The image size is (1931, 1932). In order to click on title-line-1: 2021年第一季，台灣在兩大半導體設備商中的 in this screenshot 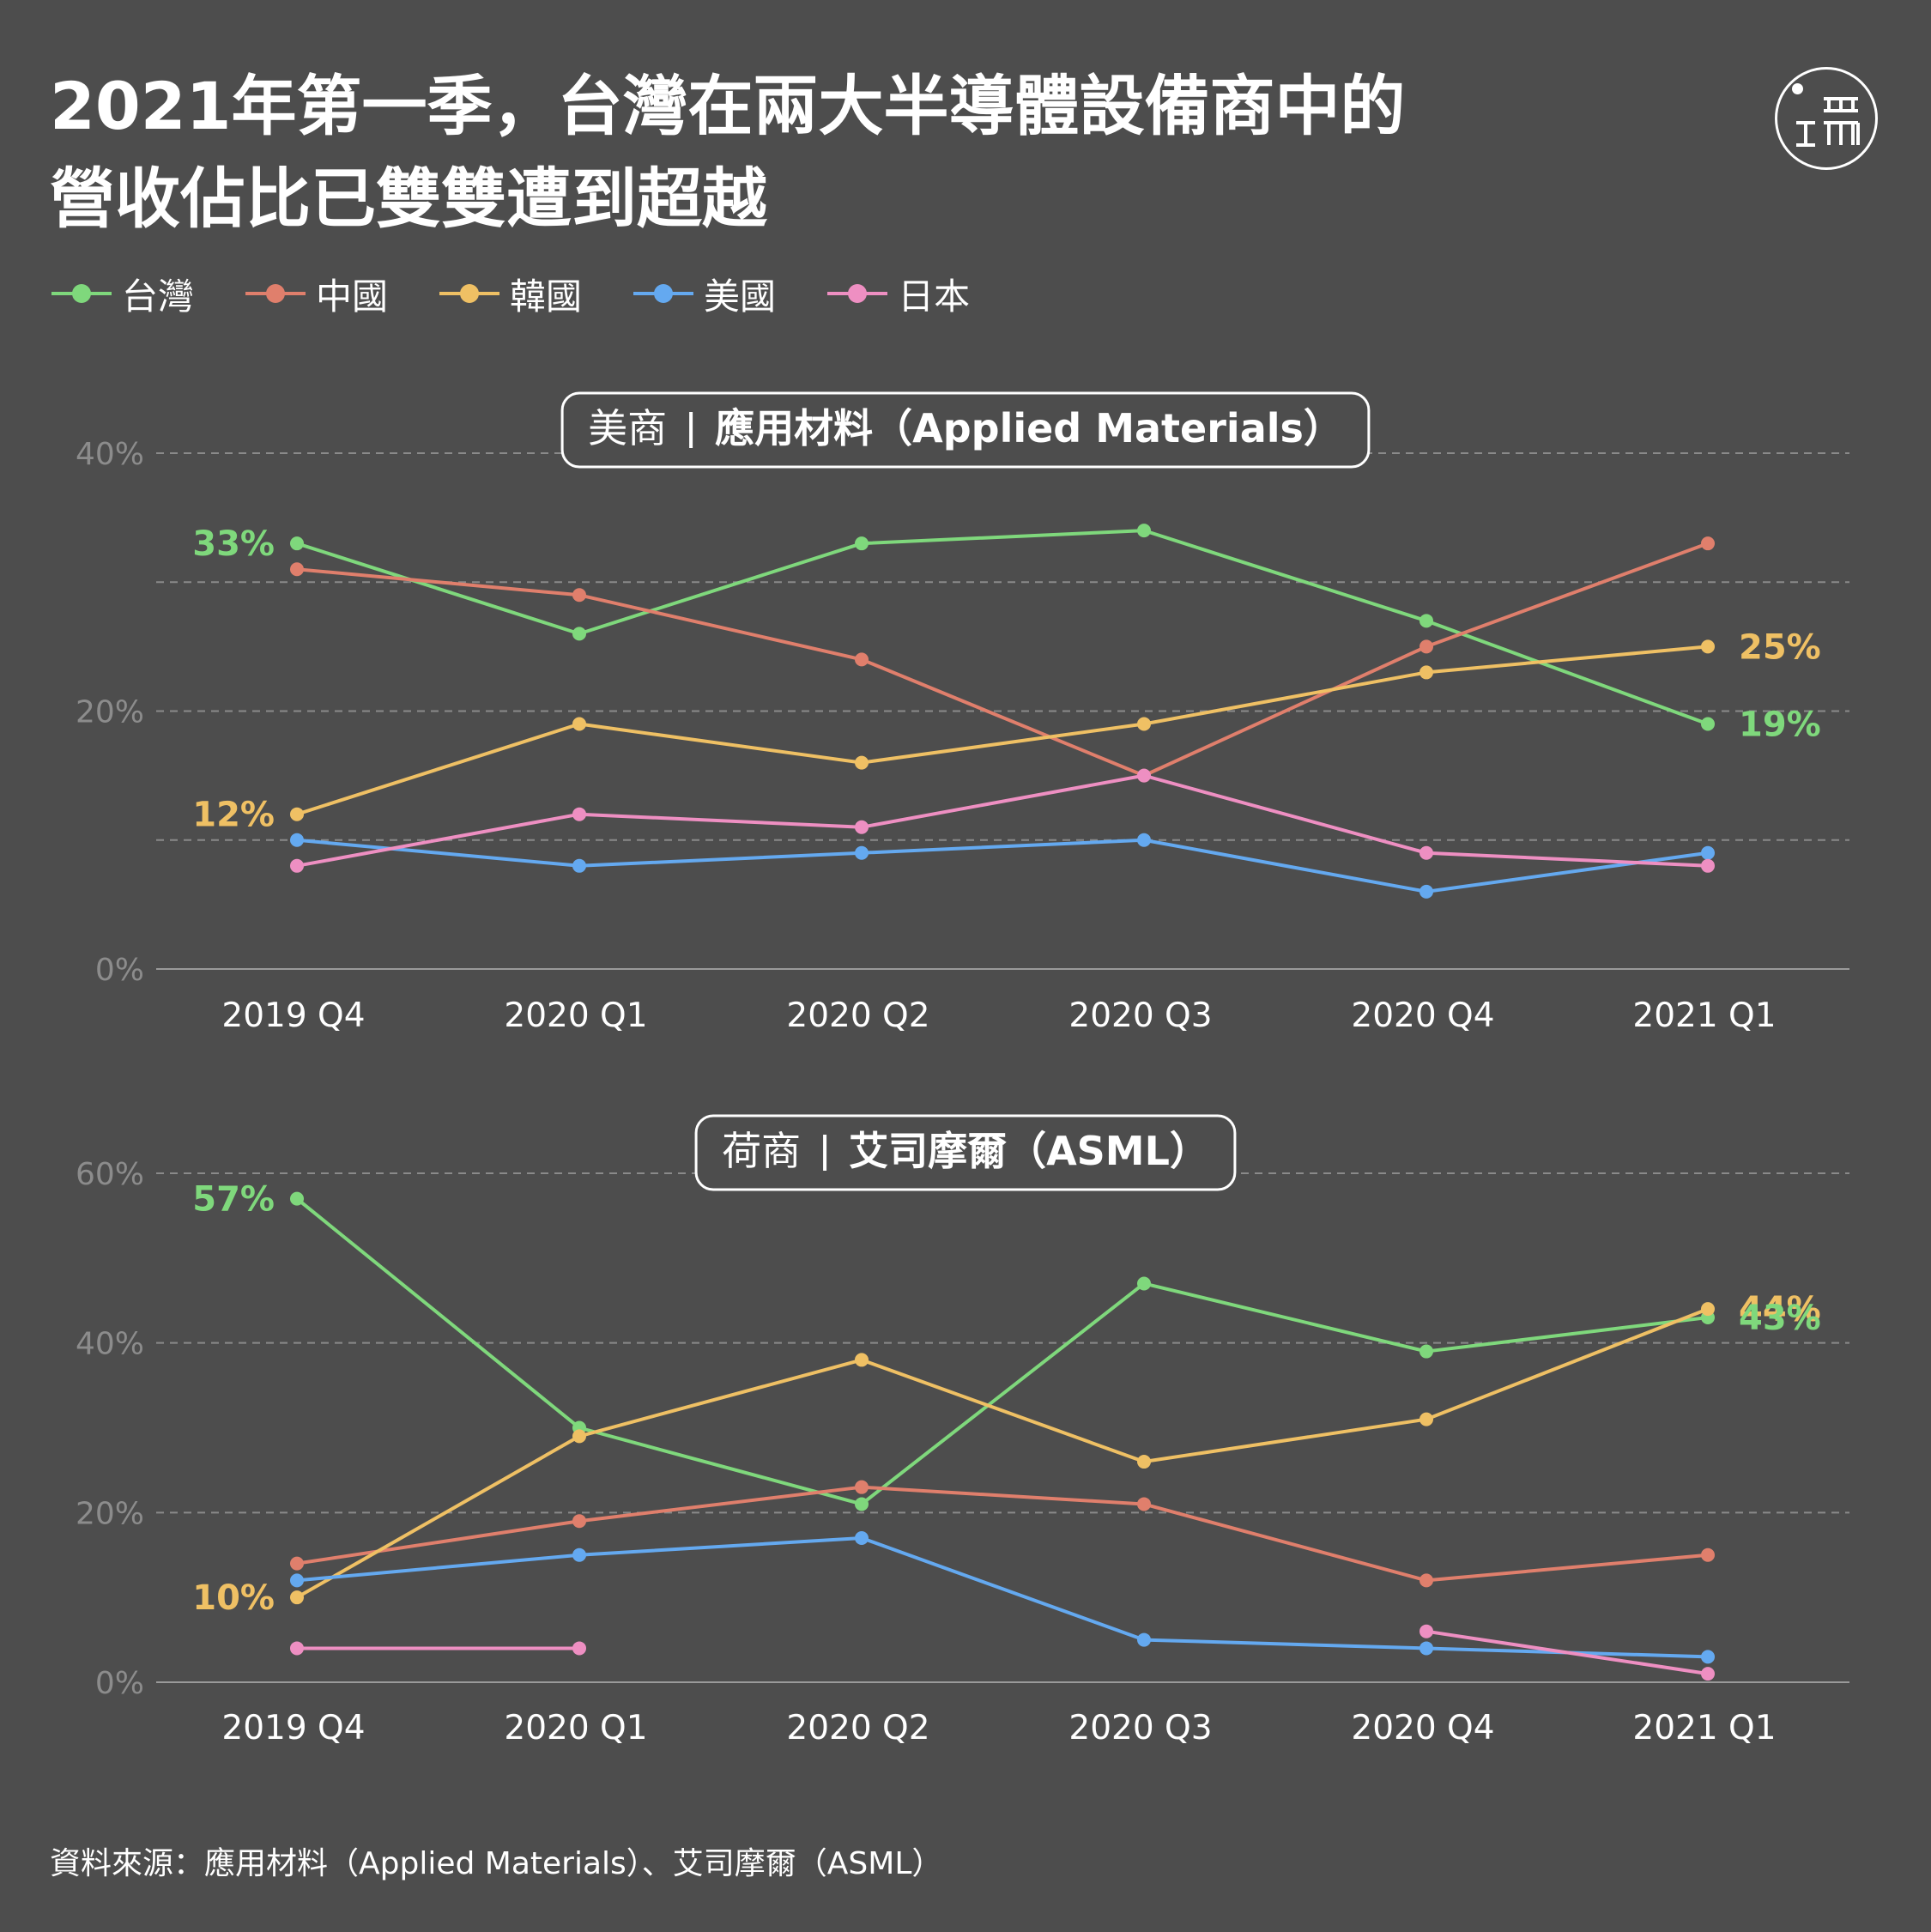, I will do `click(728, 106)`.